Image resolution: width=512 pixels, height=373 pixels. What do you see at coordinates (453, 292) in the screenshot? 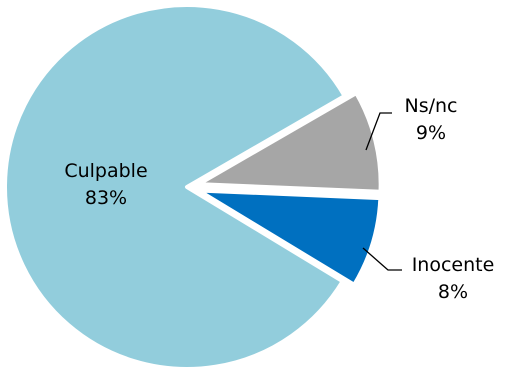
I see `slice-value-label: 8%` at bounding box center [453, 292].